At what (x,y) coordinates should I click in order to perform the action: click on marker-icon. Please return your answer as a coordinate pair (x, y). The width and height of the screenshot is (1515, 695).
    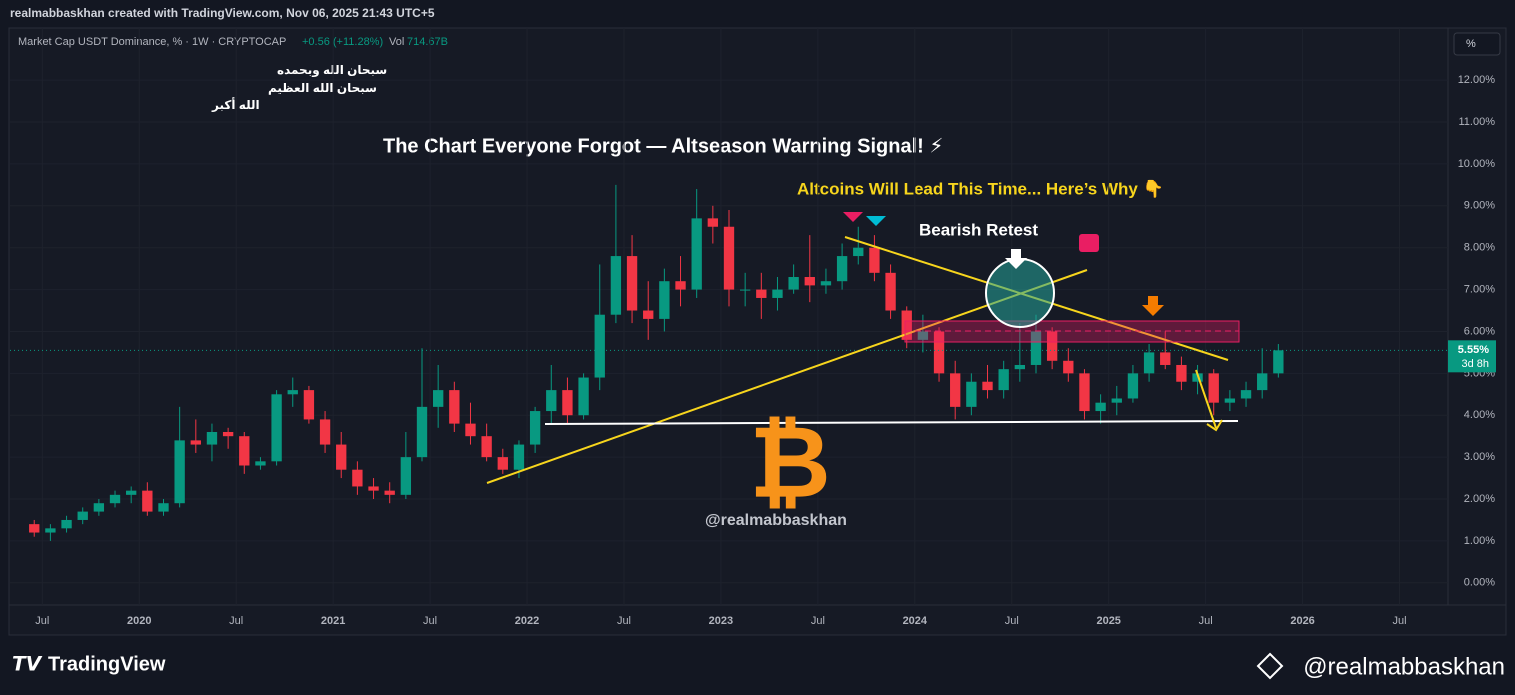
    Looking at the image, I should click on (853, 217).